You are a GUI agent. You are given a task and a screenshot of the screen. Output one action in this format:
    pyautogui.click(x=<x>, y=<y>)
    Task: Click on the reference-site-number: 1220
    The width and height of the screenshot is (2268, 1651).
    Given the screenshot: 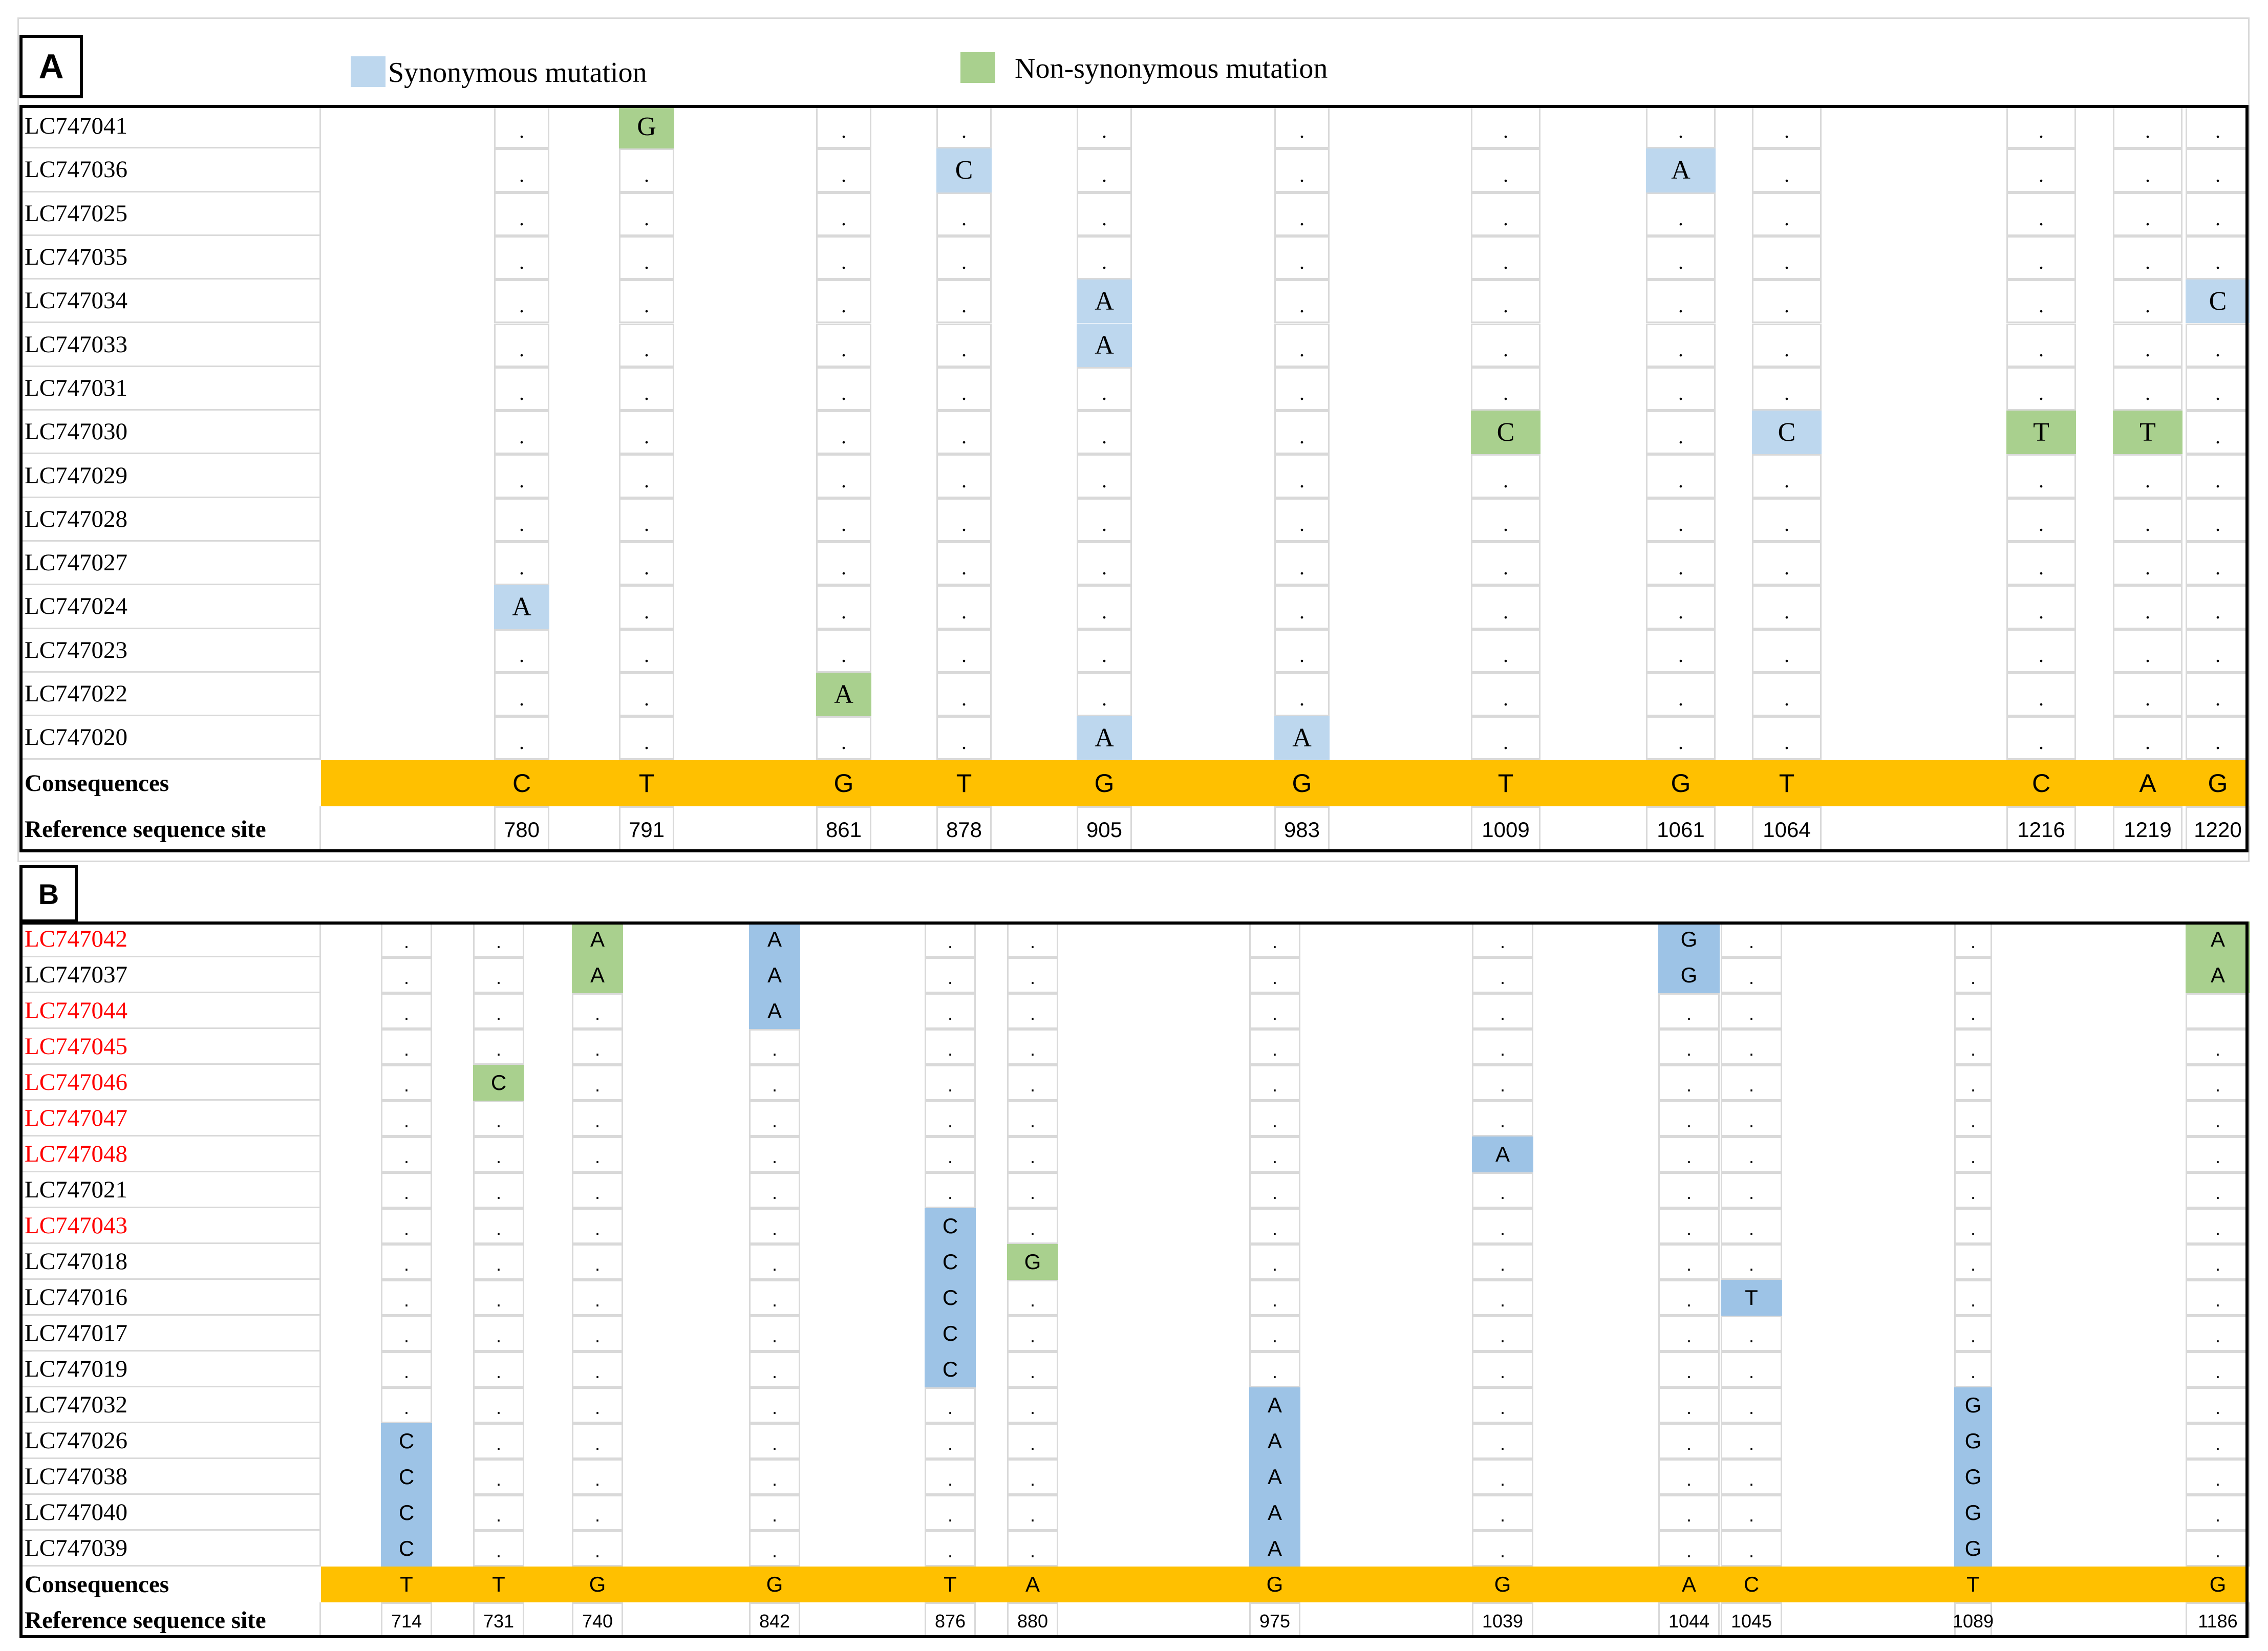 What is the action you would take?
    pyautogui.click(x=2218, y=829)
    